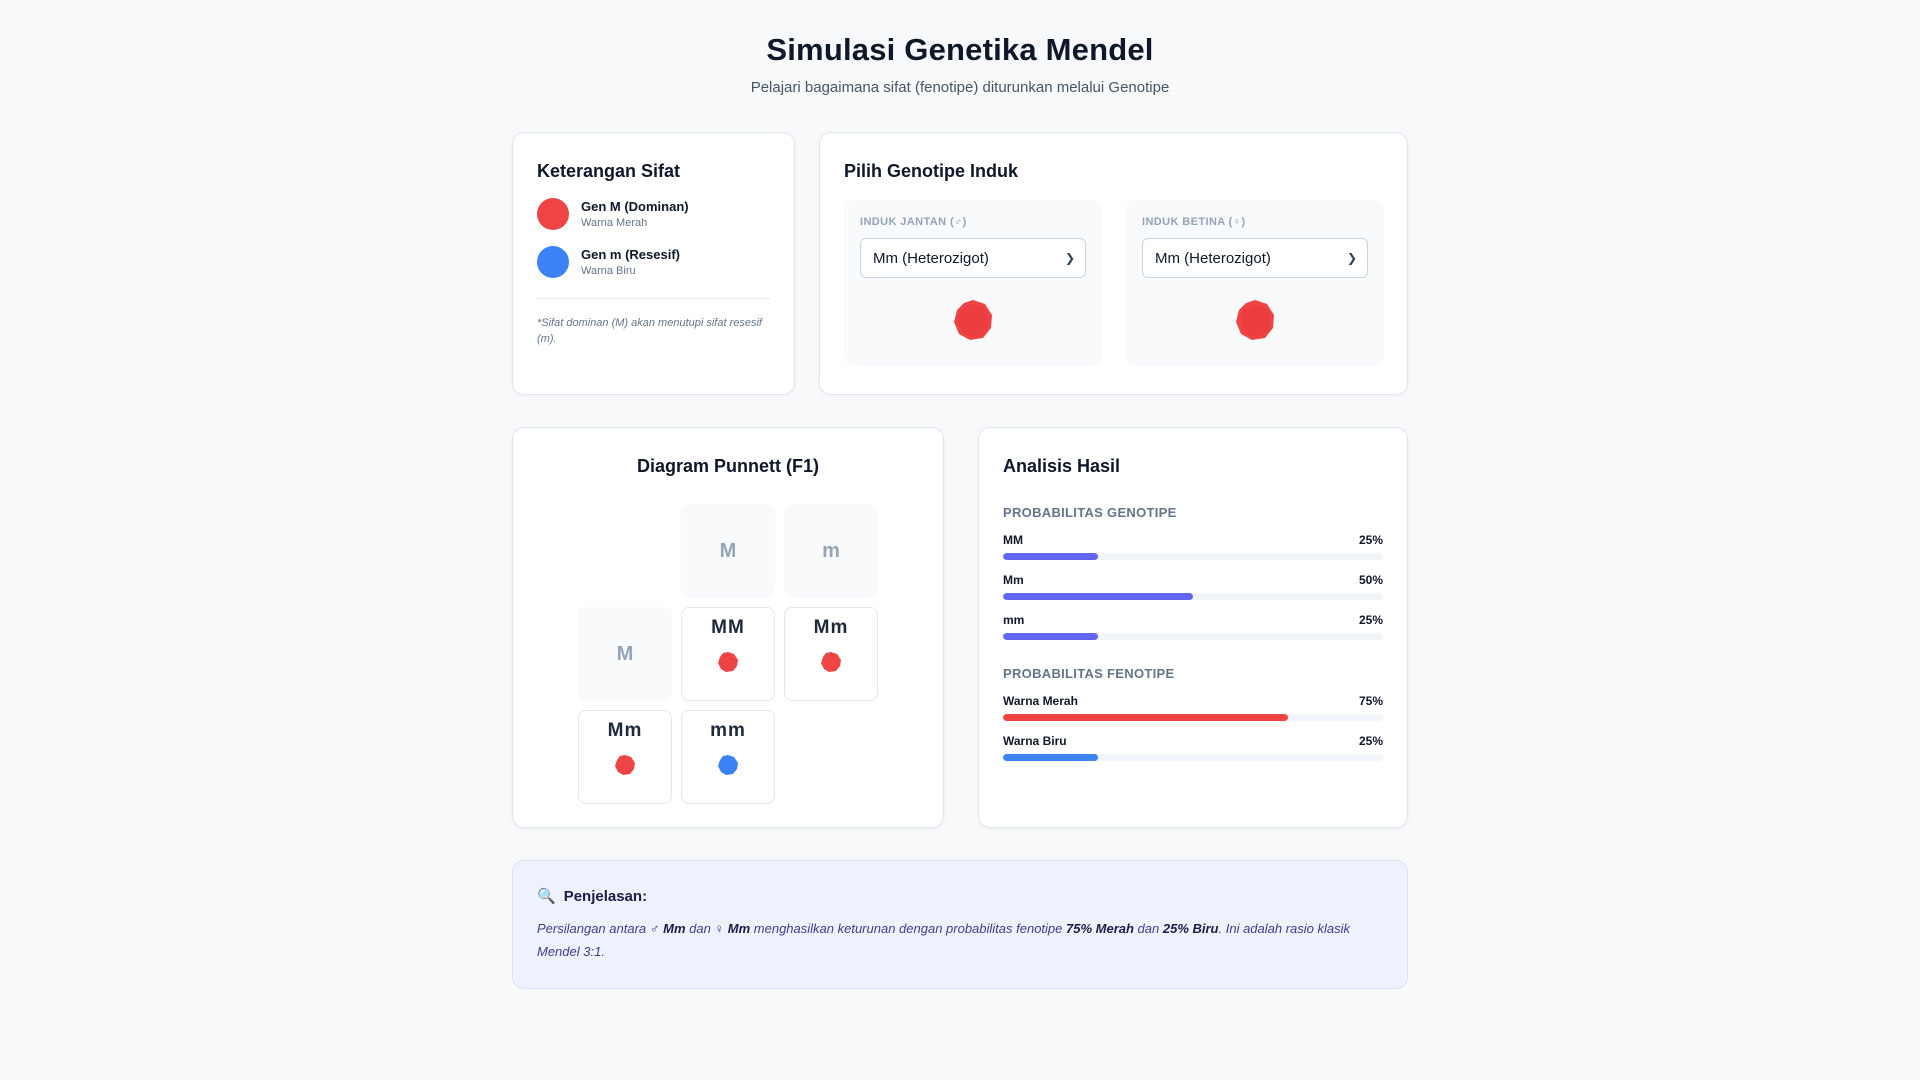 The height and width of the screenshot is (1080, 1920). What do you see at coordinates (728, 730) in the screenshot?
I see `punnett-cell-genotype: mm` at bounding box center [728, 730].